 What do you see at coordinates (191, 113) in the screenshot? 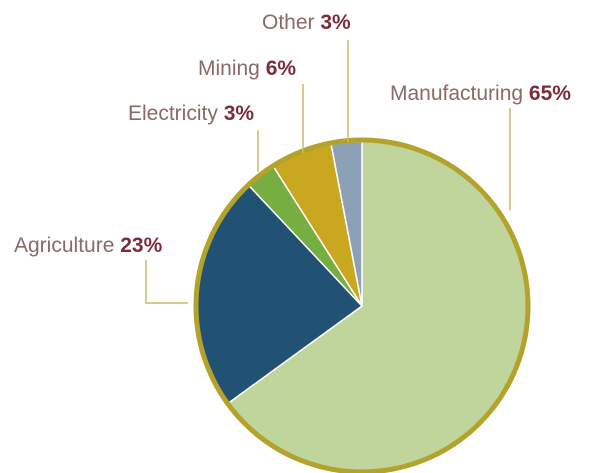
I see `slice-label-electricity: Electricity 3%` at bounding box center [191, 113].